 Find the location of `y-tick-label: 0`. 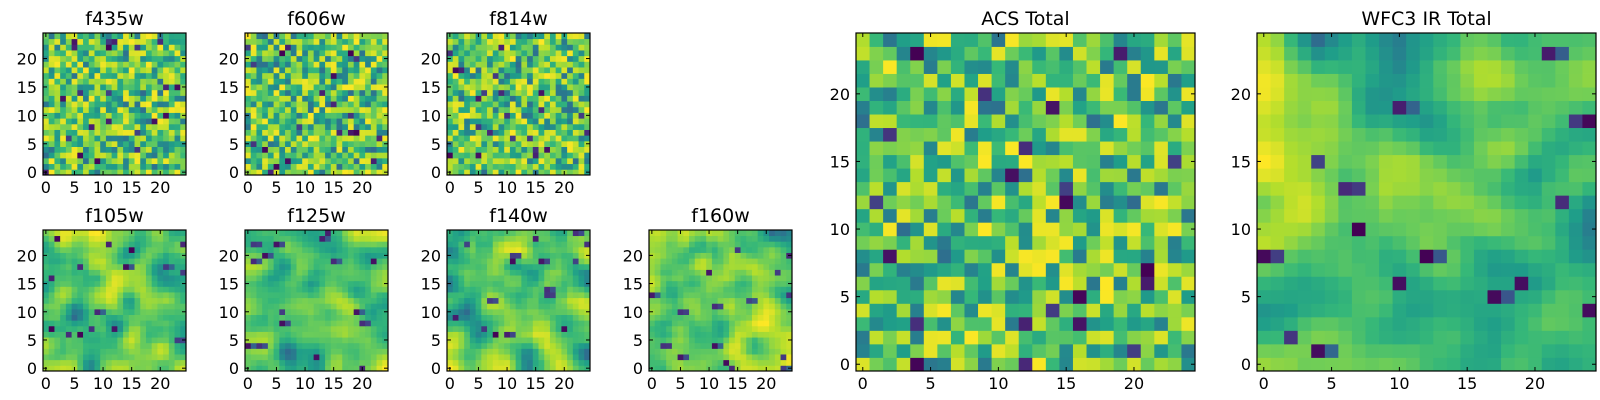

y-tick-label: 0 is located at coordinates (436, 172).